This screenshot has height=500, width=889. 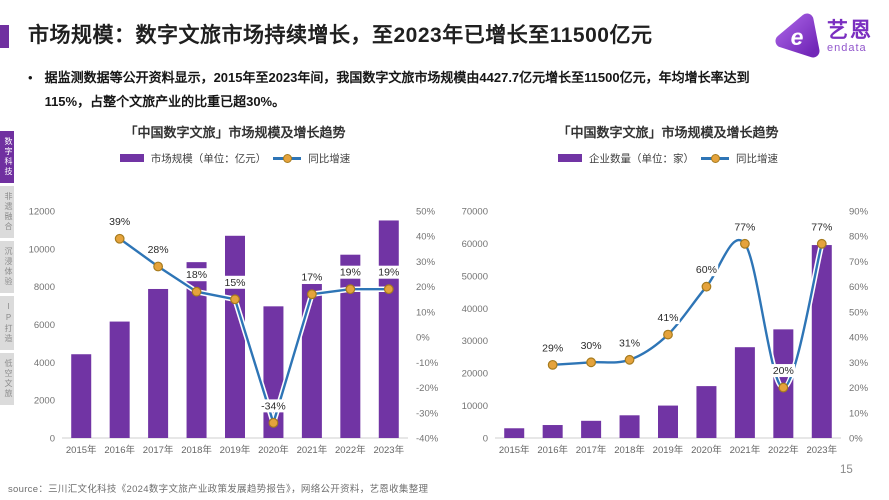 What do you see at coordinates (475, 341) in the screenshot?
I see `svg-text: 30000` at bounding box center [475, 341].